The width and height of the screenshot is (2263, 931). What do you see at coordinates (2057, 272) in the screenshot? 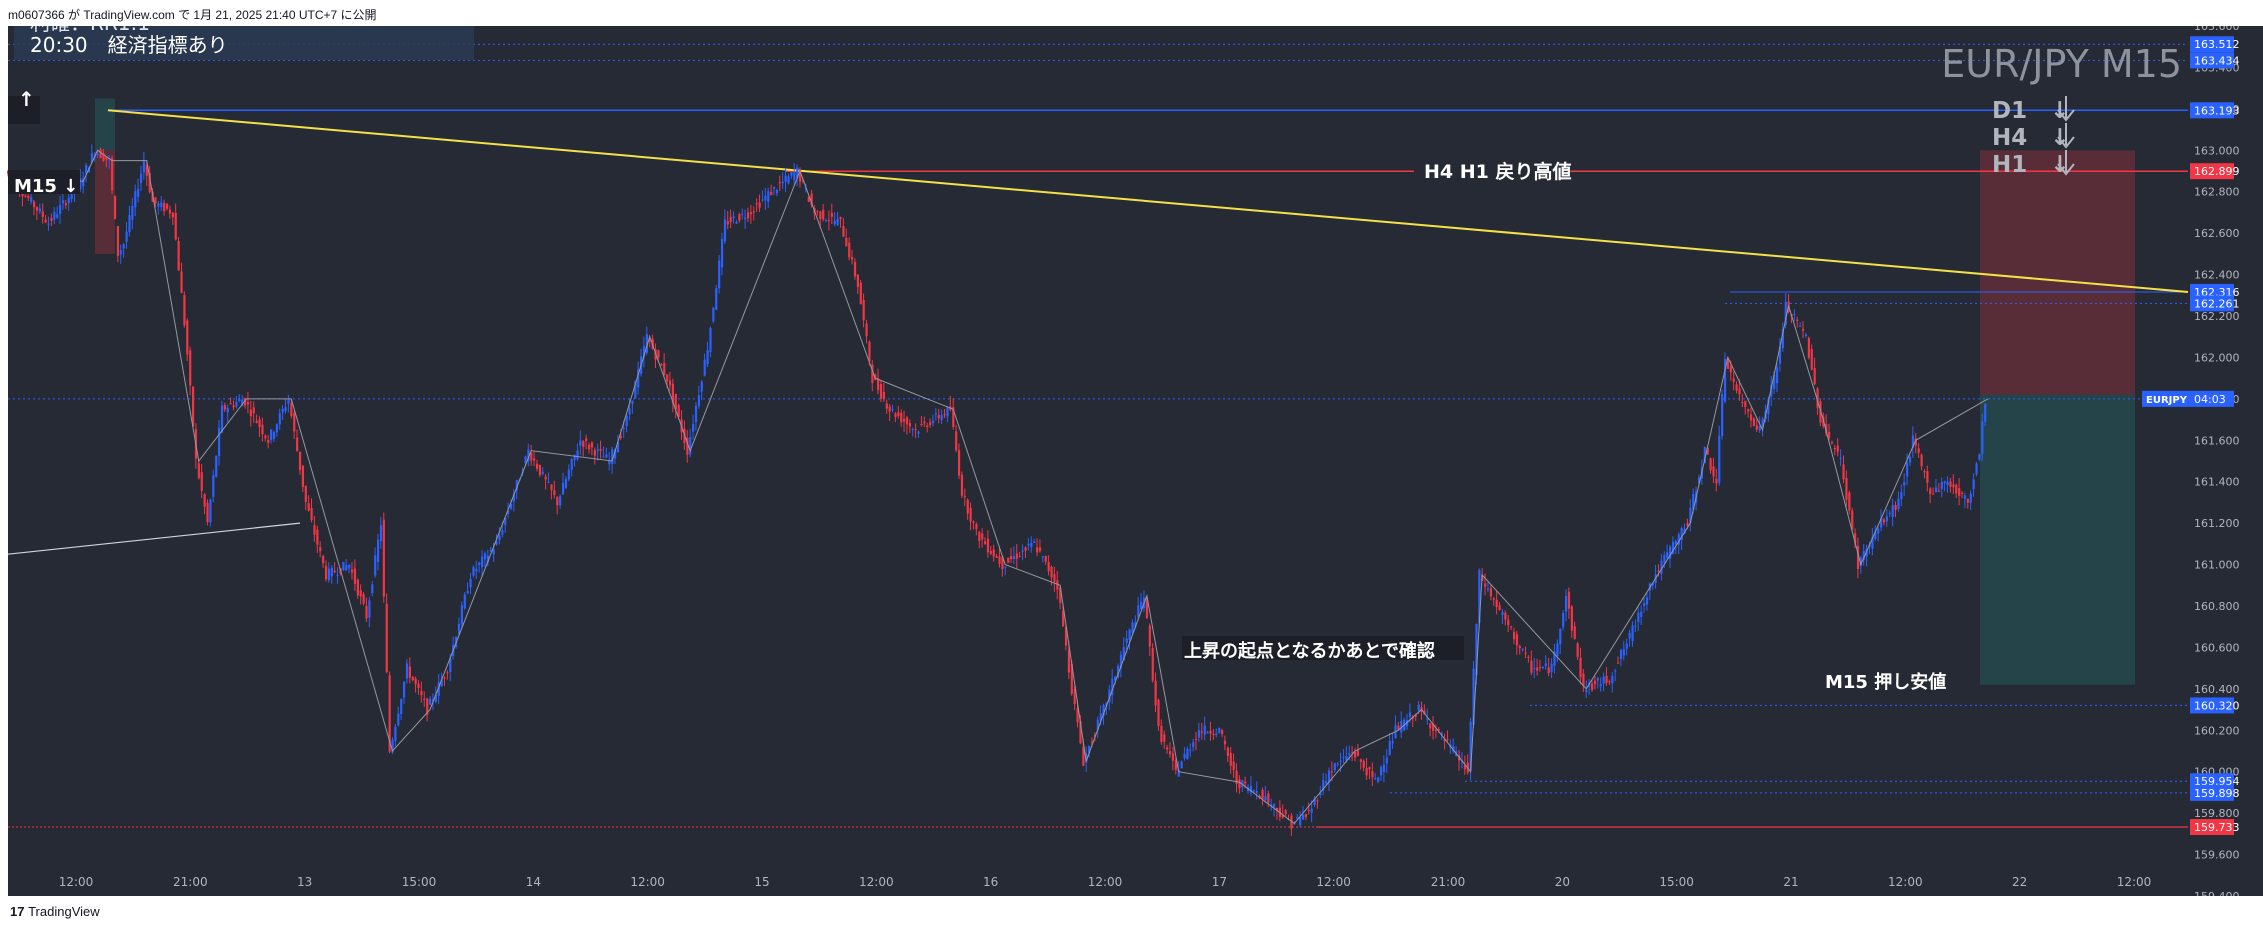
I see `stop-loss-zone` at bounding box center [2057, 272].